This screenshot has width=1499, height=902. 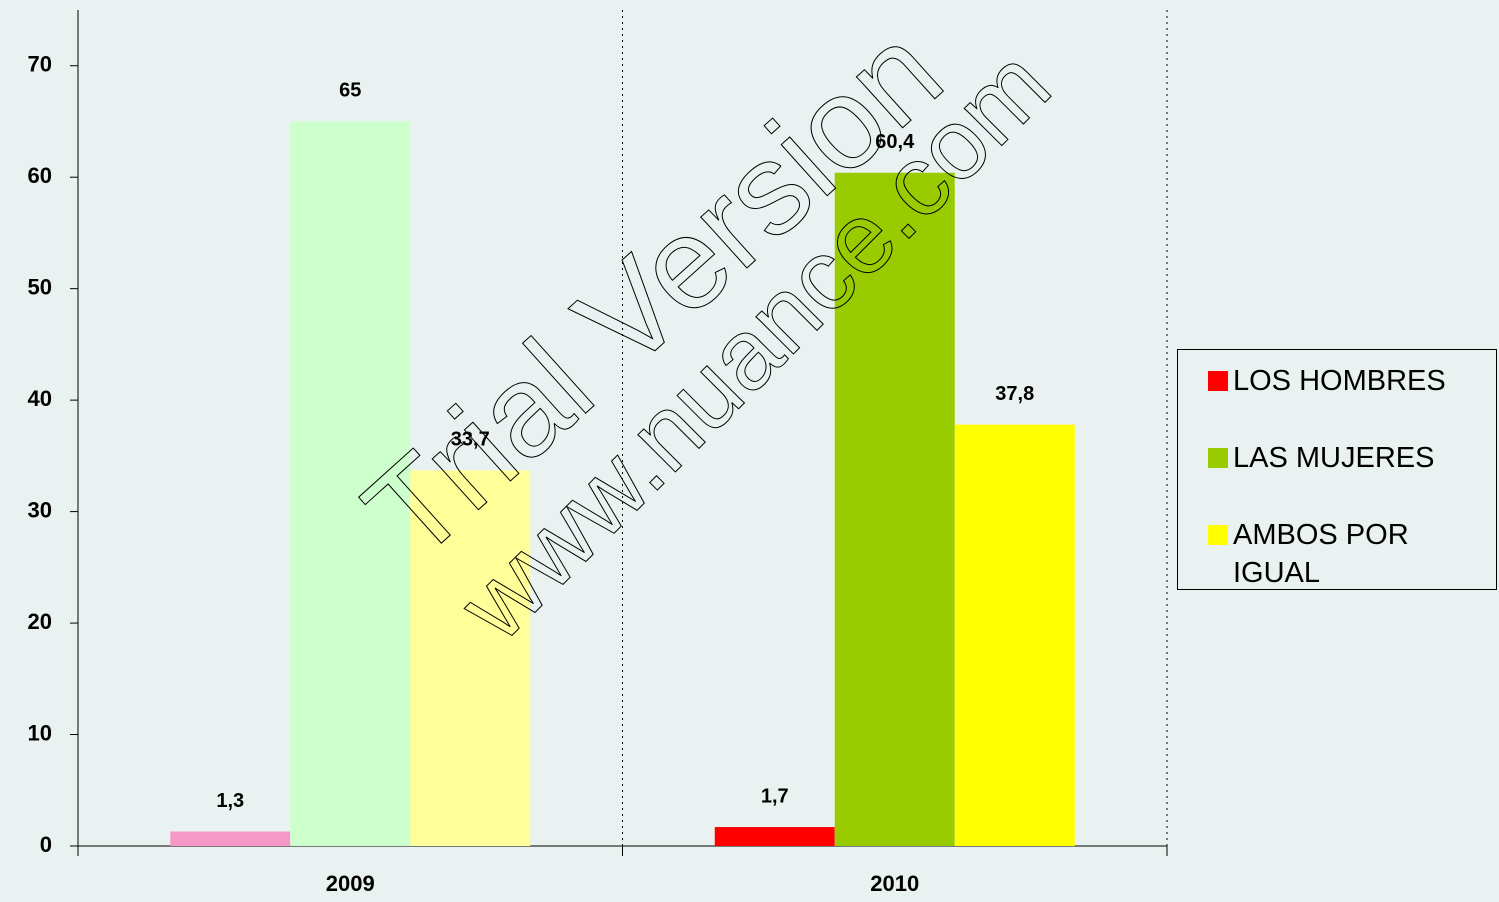 I want to click on legend-item: LOS HOMBRES, so click(x=1347, y=381).